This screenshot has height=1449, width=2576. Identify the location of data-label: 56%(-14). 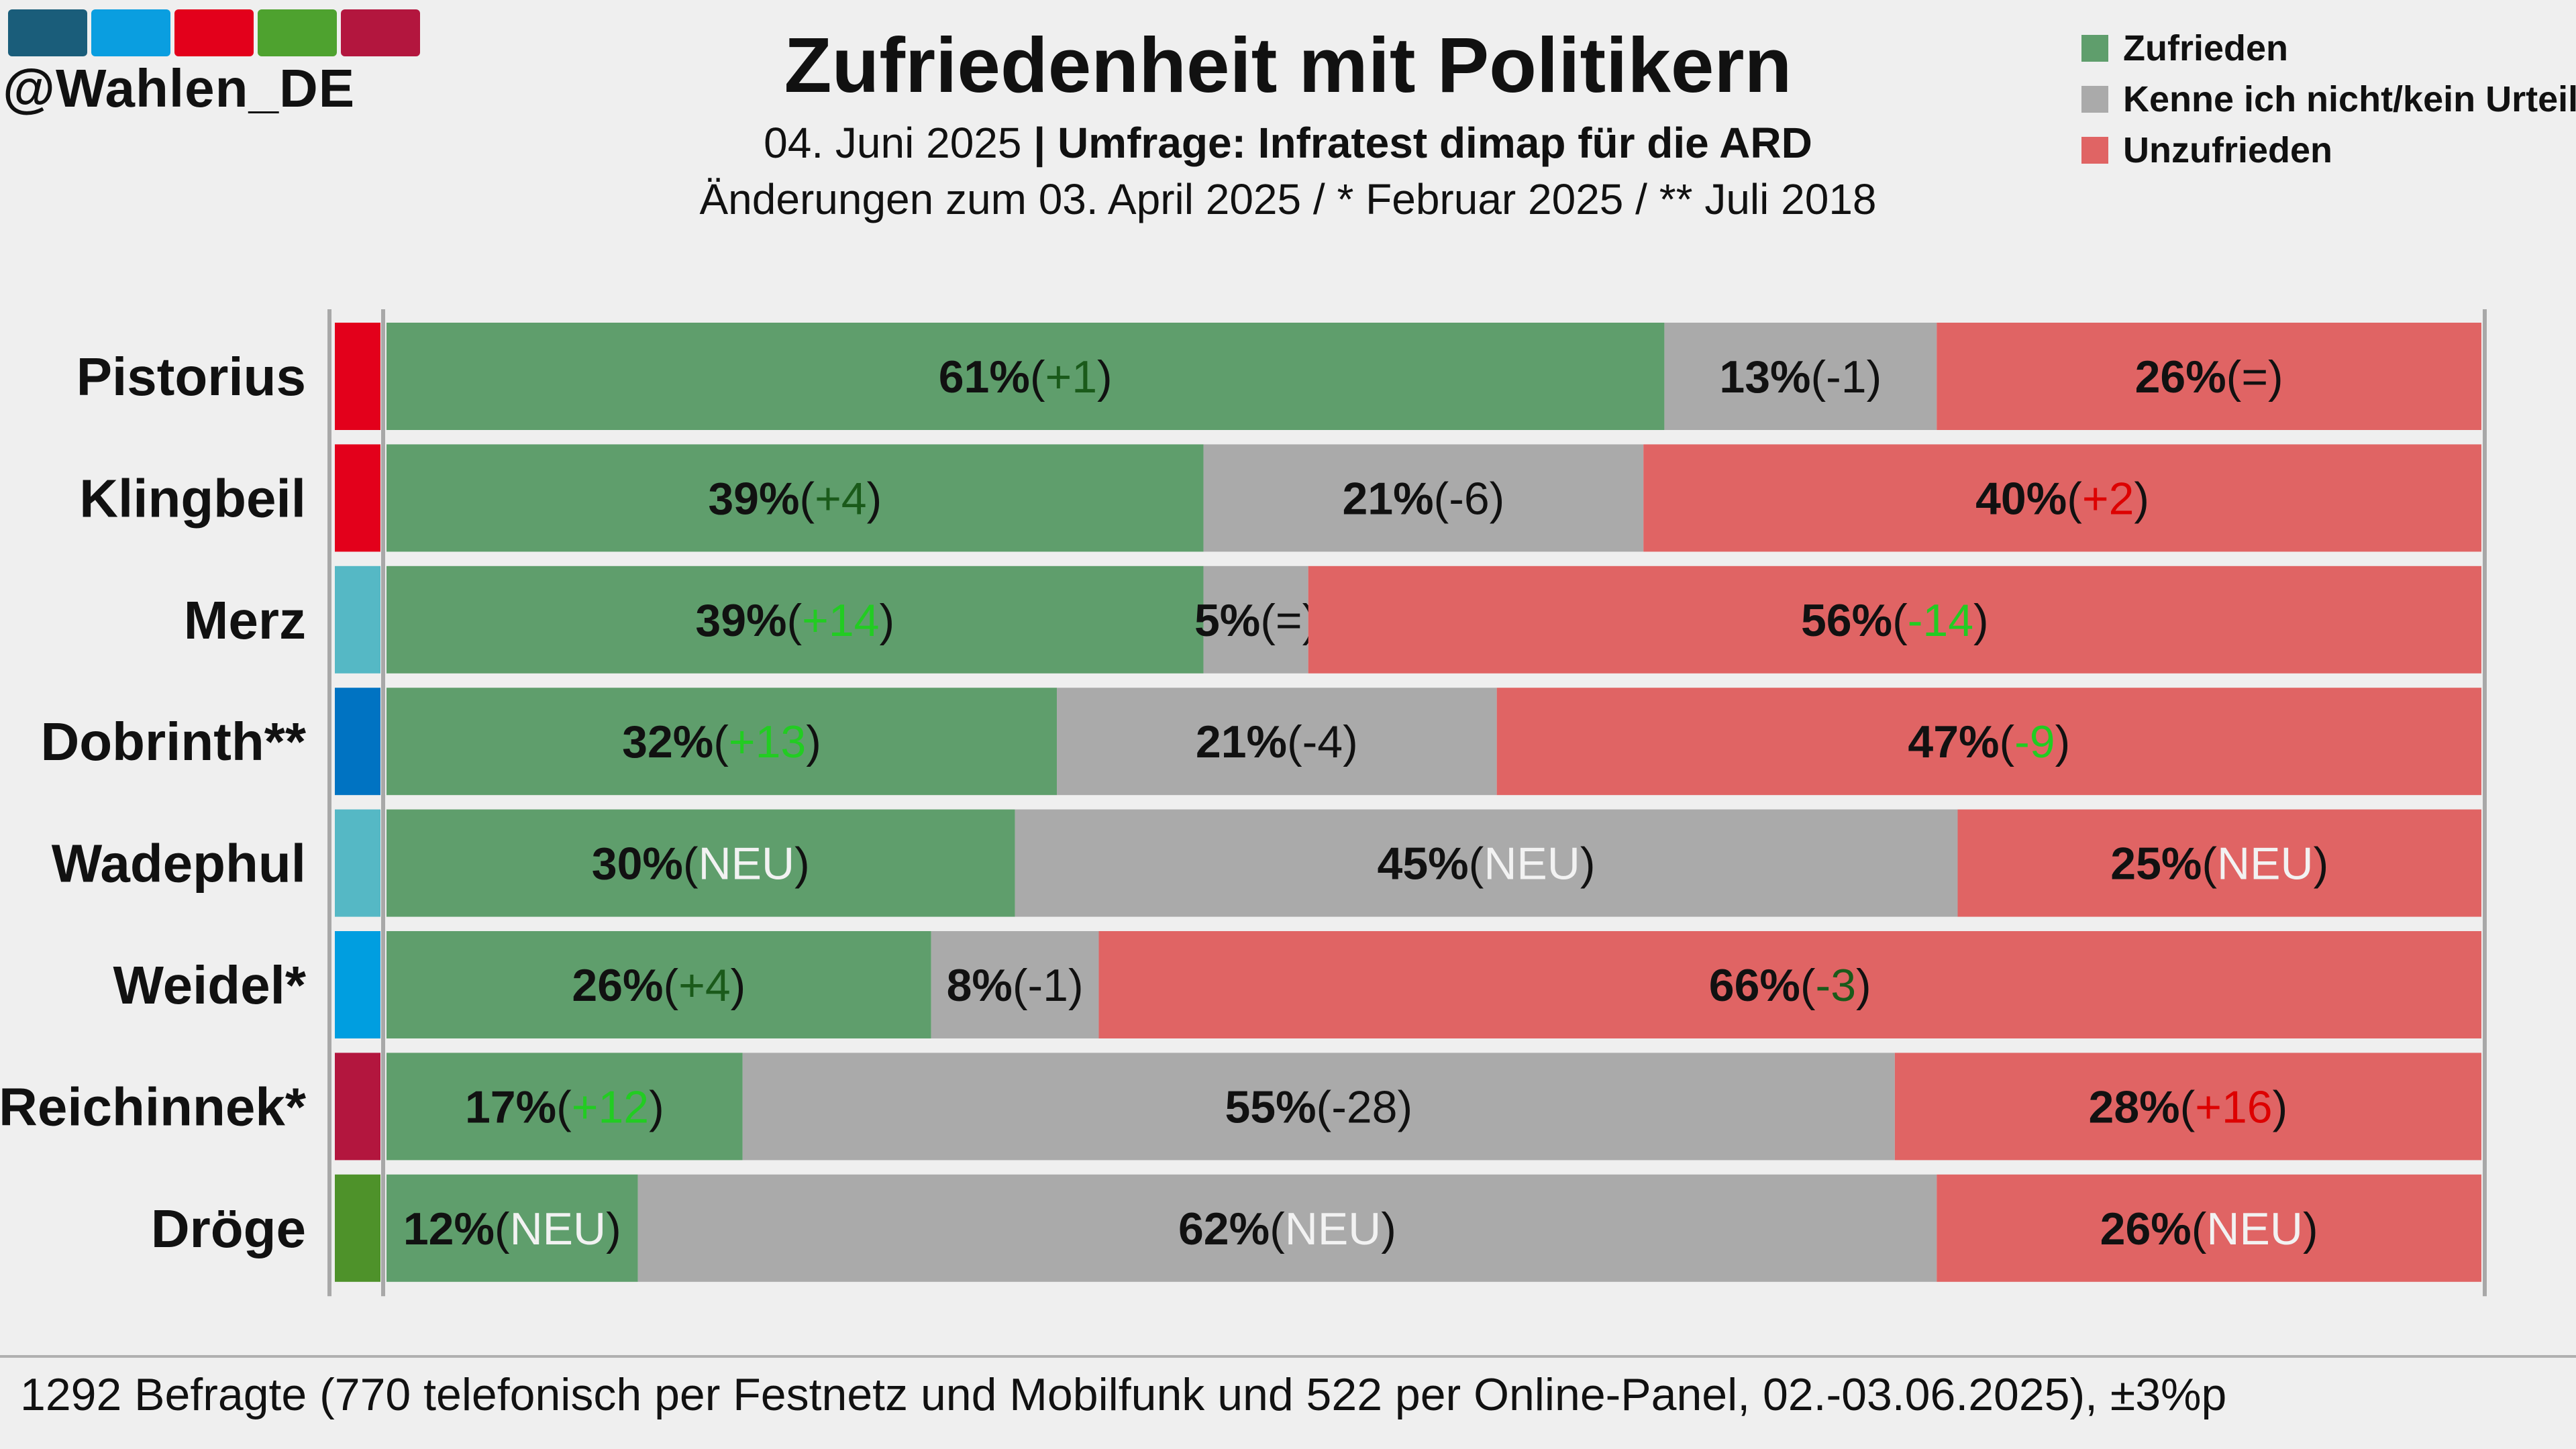
(1895, 620).